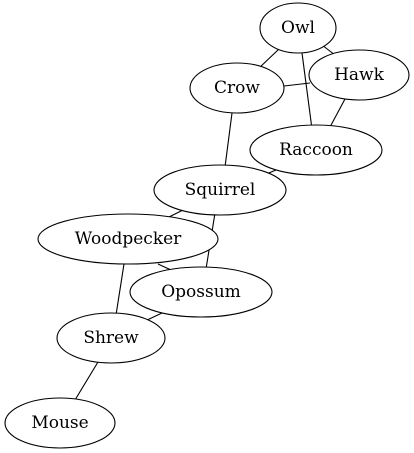  I want to click on node-label-hawk: Hawk, so click(359, 75).